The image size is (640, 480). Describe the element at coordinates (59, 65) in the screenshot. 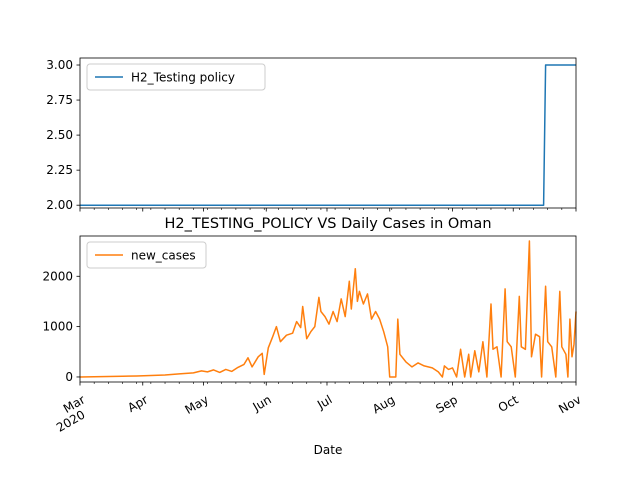

I see `y-tick-label: 3.00` at that location.